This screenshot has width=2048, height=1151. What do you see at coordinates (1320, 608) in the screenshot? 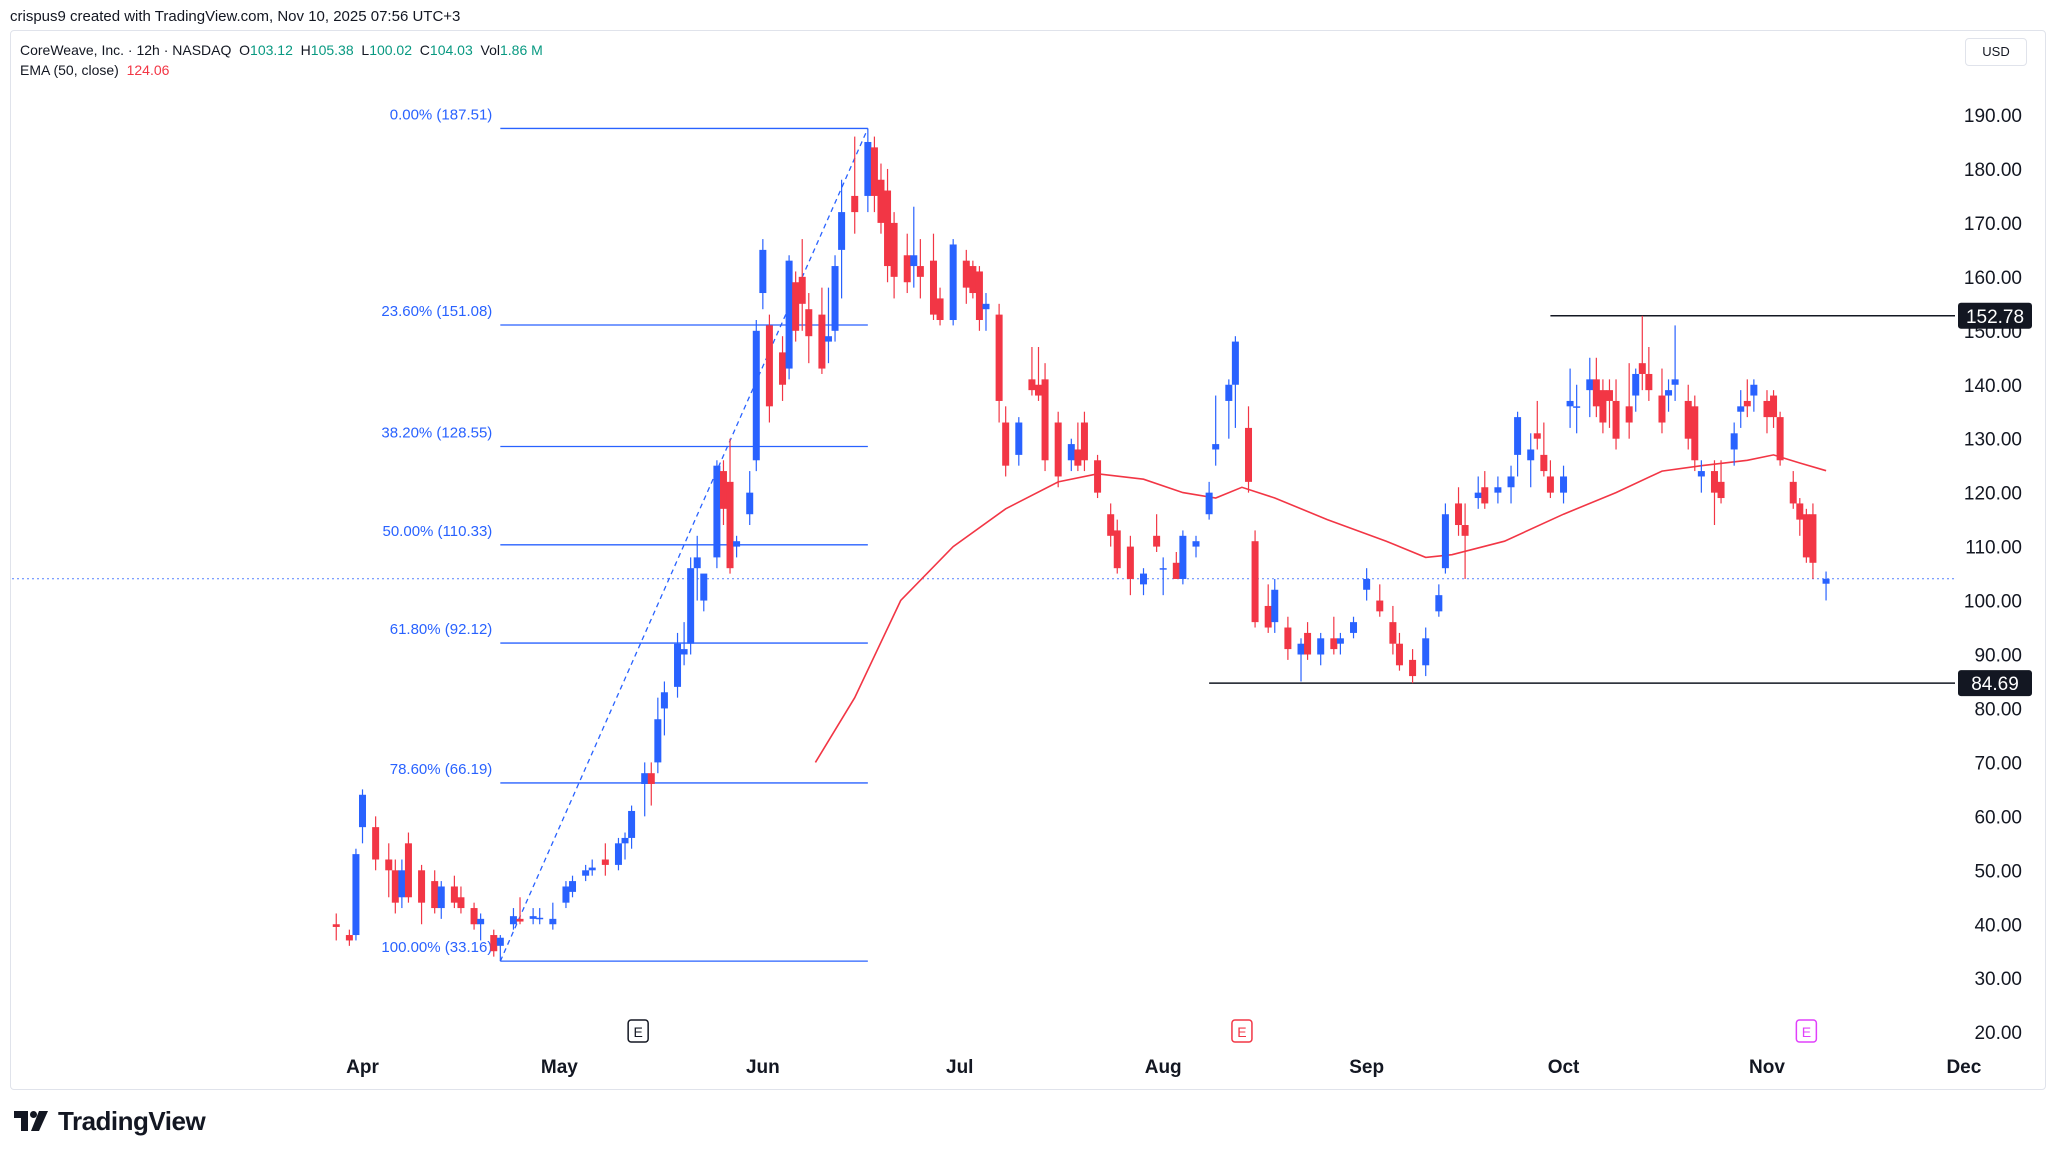
I see `ema-line` at bounding box center [1320, 608].